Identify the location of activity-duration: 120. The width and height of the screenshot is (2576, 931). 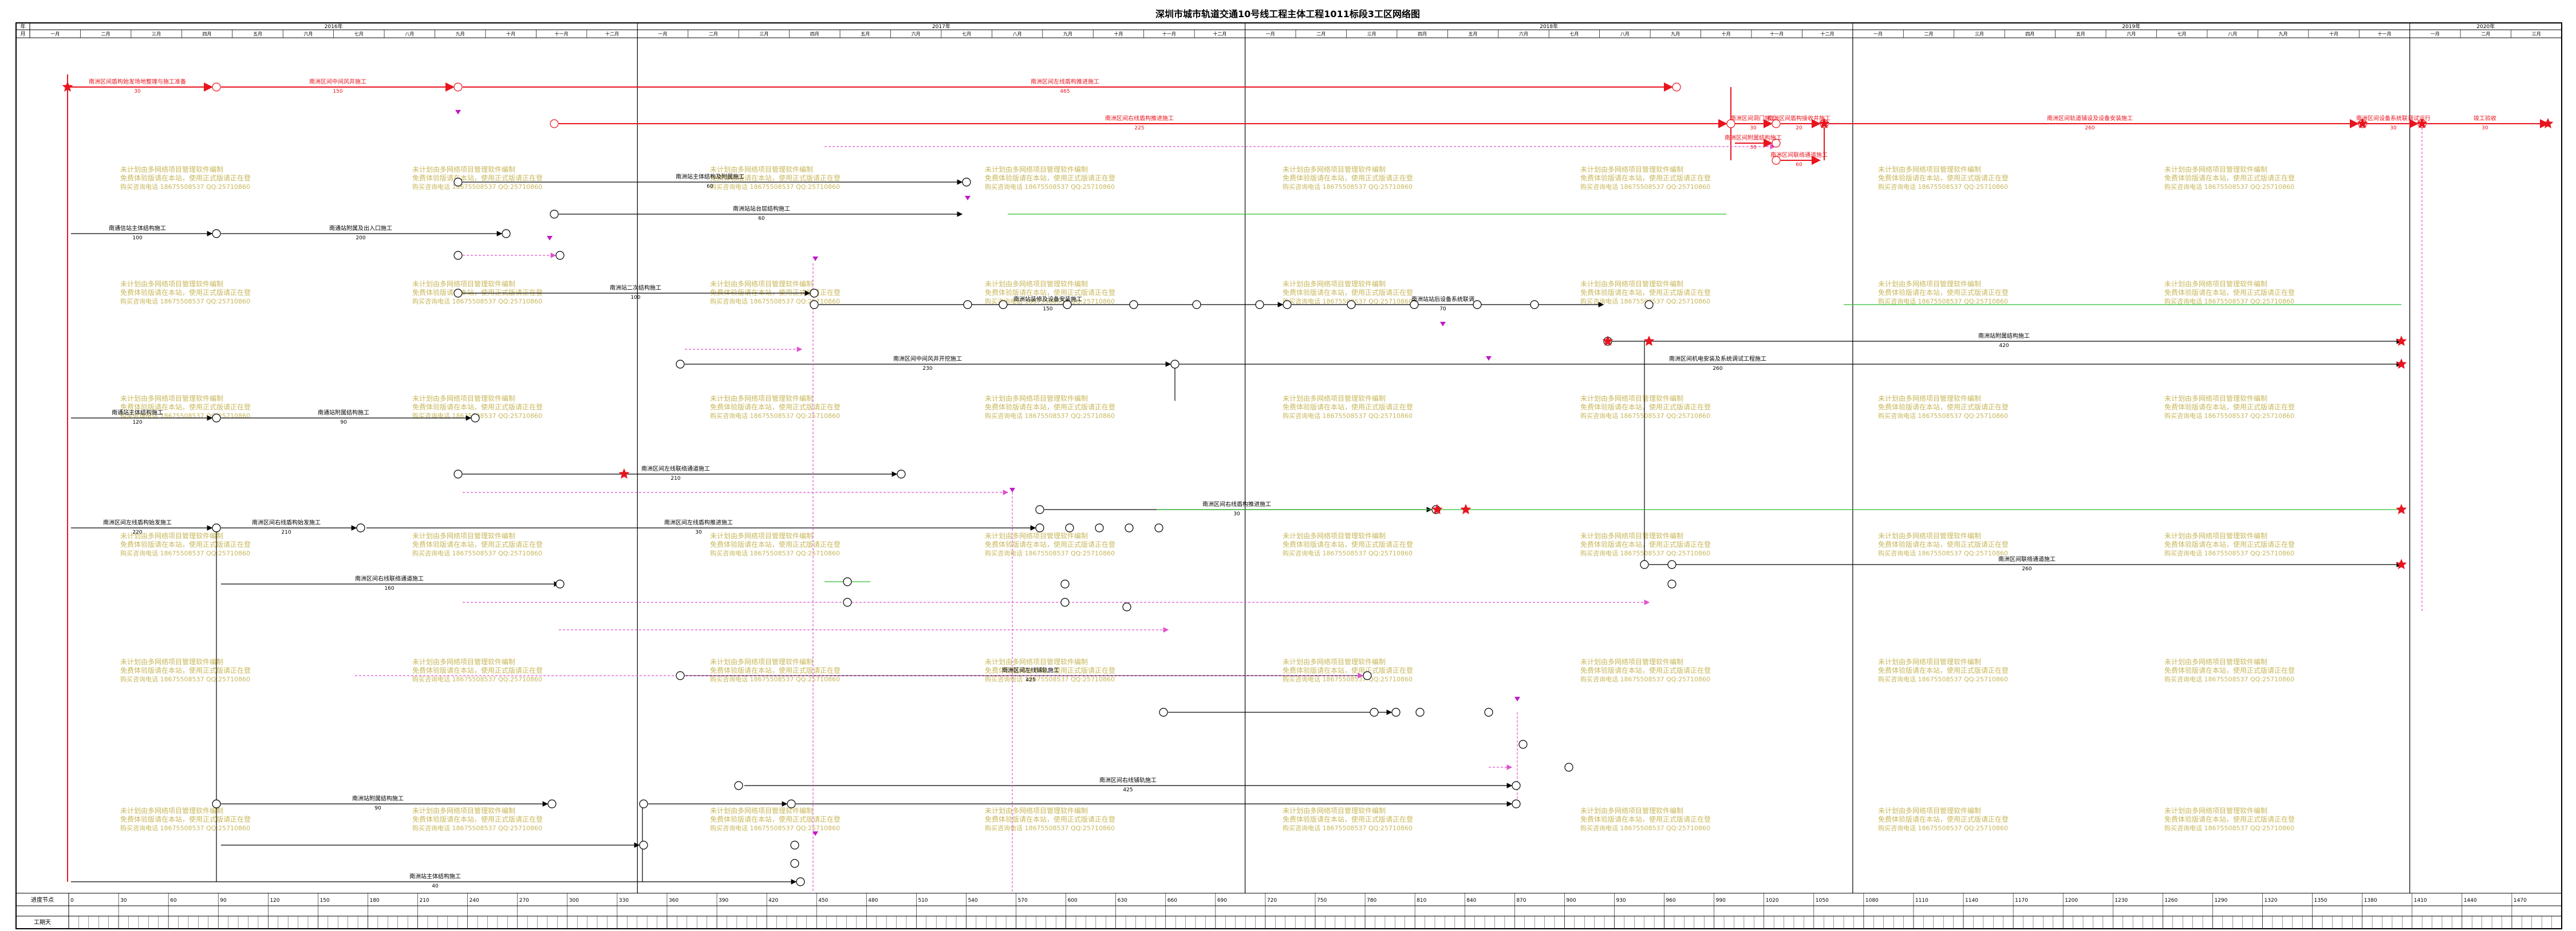
(137, 423).